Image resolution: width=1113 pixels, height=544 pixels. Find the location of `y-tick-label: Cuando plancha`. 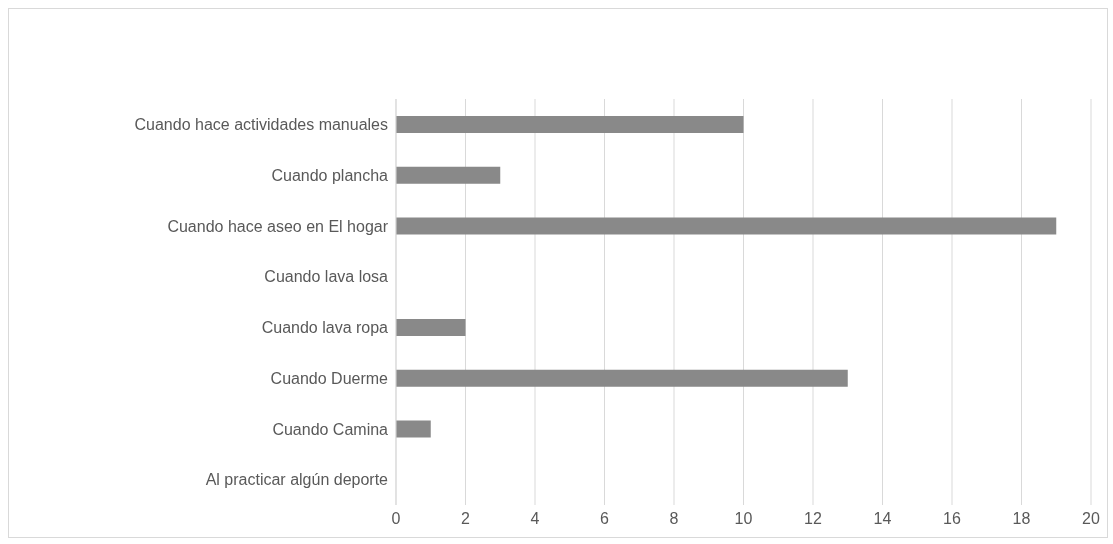

y-tick-label: Cuando plancha is located at coordinates (330, 175).